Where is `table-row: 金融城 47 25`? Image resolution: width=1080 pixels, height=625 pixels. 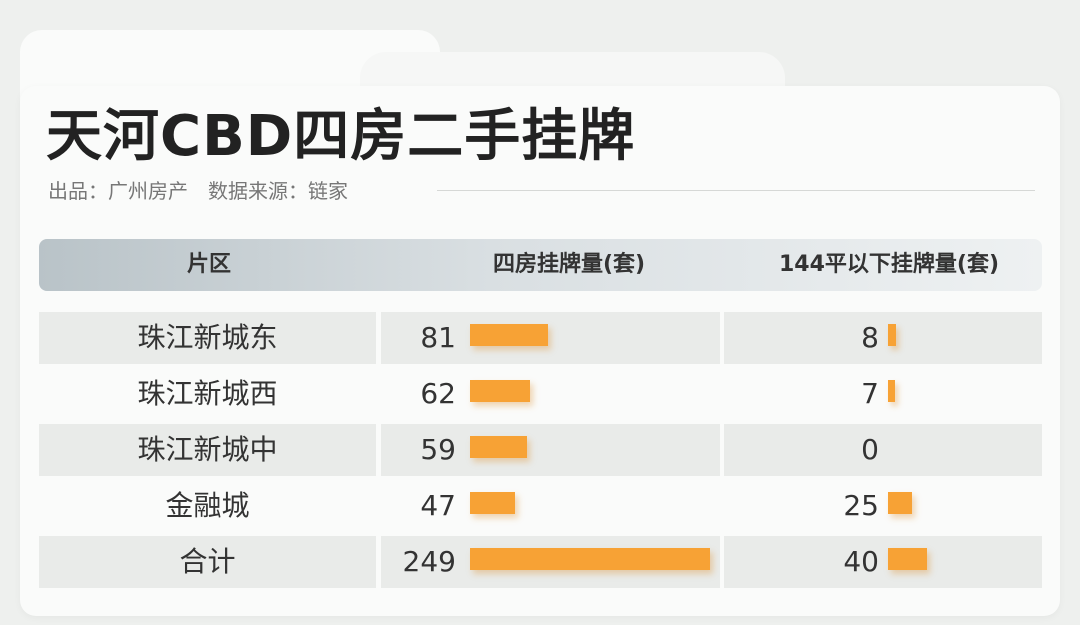
table-row: 金融城 47 25 is located at coordinates (540, 506).